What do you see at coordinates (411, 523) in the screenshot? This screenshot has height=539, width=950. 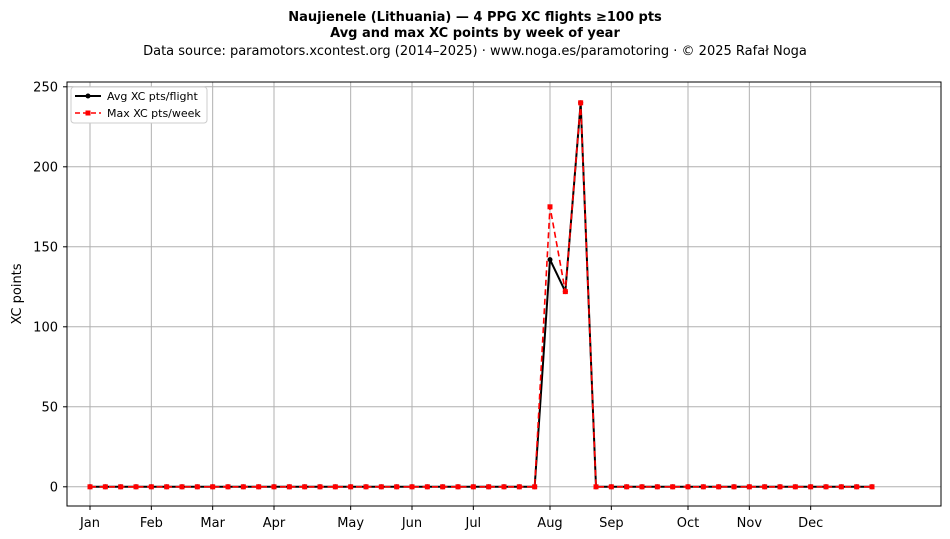 I see `x-tick-label: Jun` at bounding box center [411, 523].